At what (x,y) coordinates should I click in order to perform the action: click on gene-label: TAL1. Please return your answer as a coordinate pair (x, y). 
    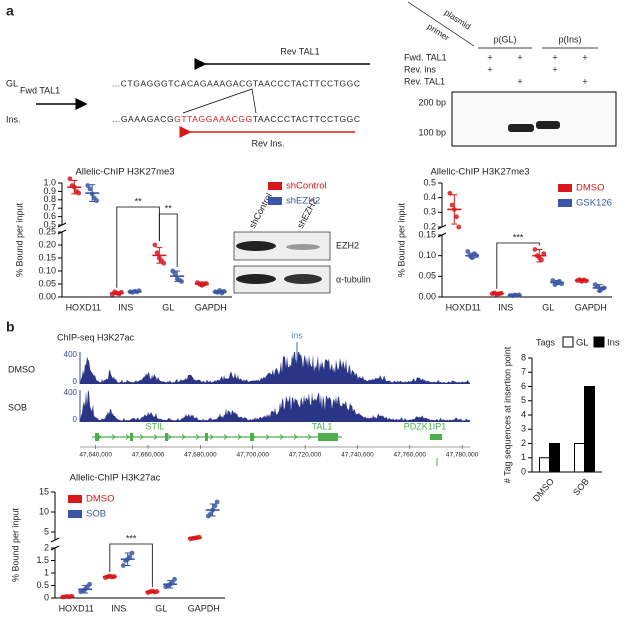
    Looking at the image, I should click on (322, 426).